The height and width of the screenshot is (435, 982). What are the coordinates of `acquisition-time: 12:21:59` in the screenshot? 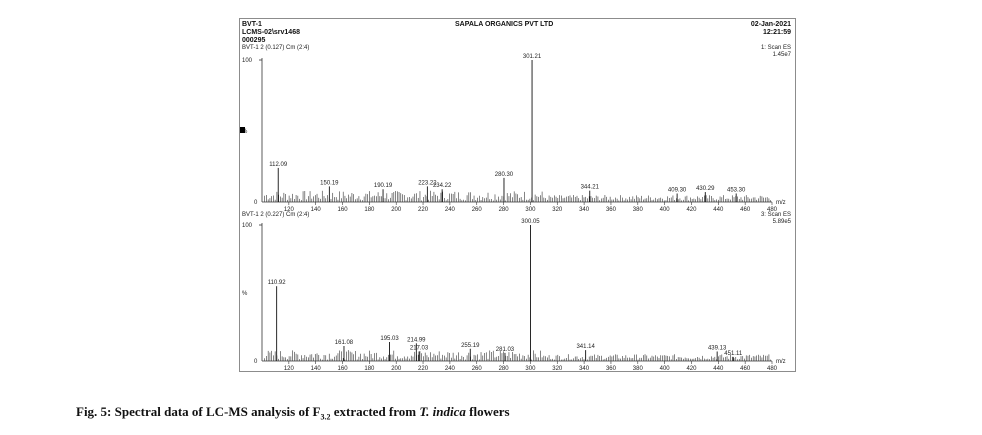 It's located at (776, 32).